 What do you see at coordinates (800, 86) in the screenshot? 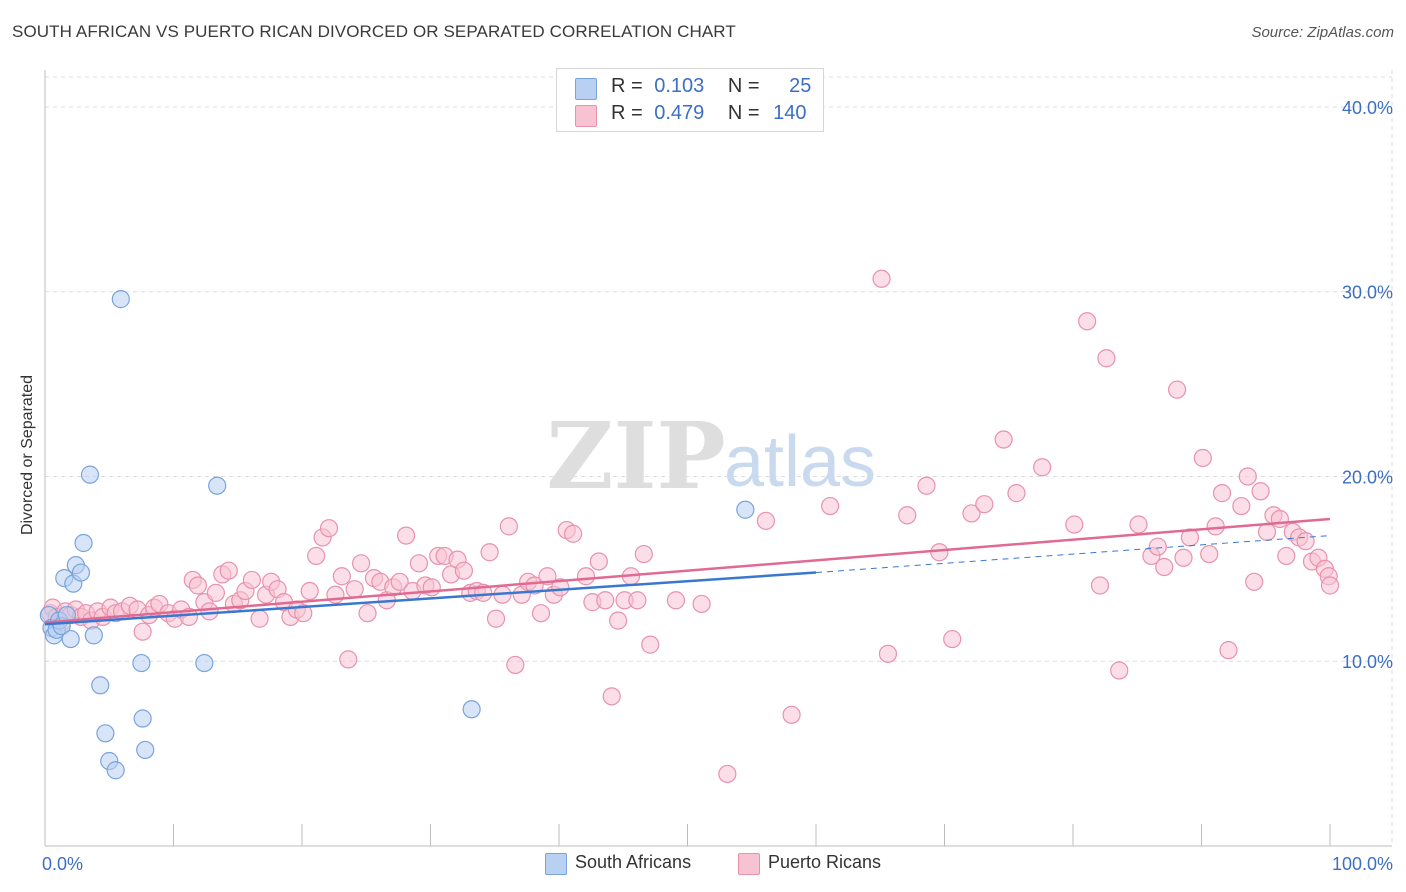
I see `n-value: 25` at bounding box center [800, 86].